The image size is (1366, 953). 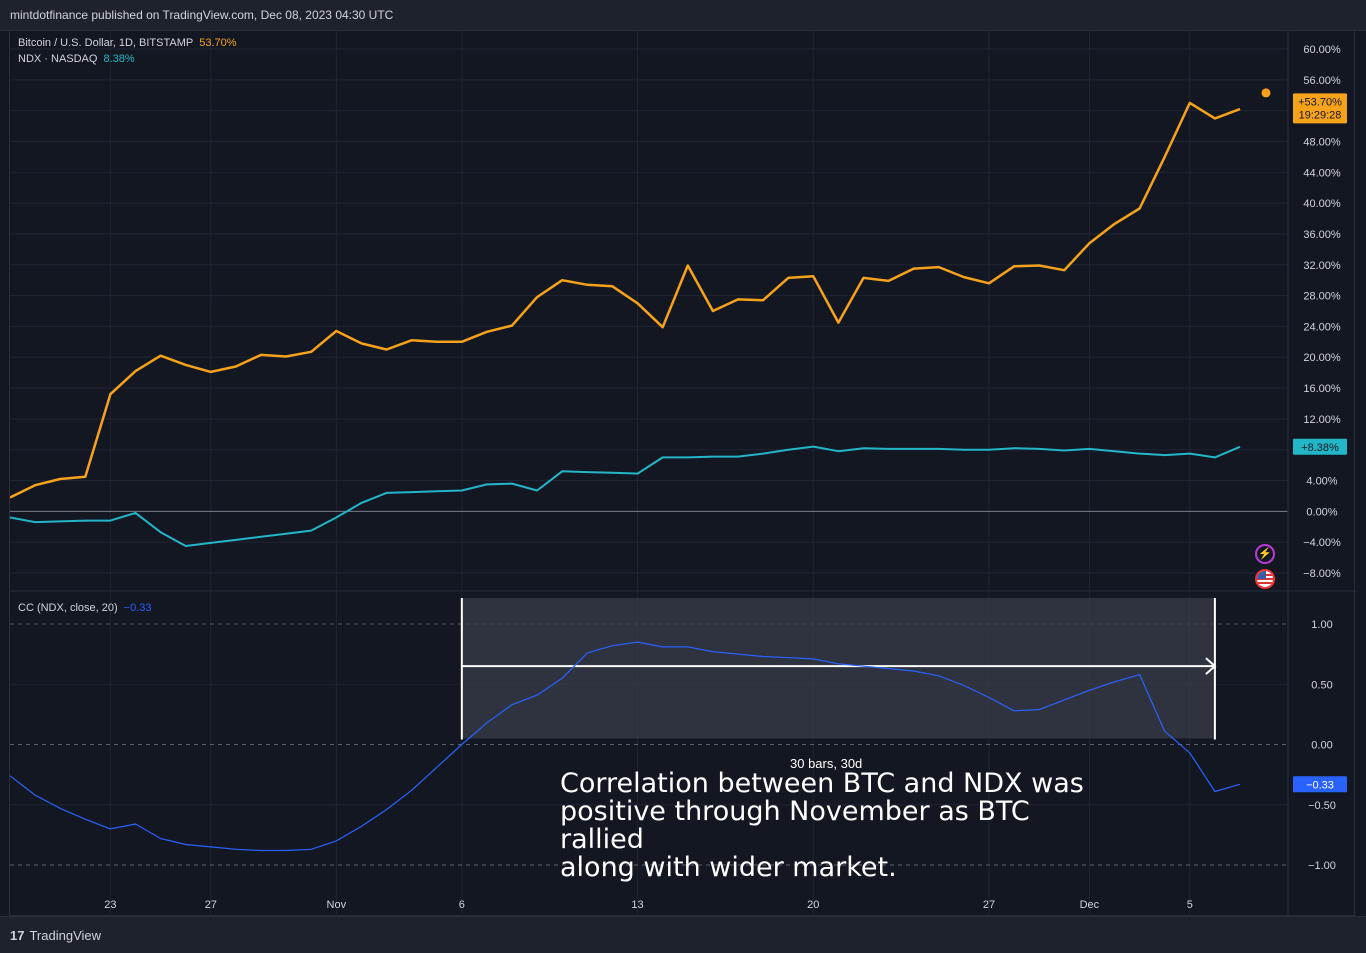 I want to click on ndx-series-line, so click(x=625, y=496).